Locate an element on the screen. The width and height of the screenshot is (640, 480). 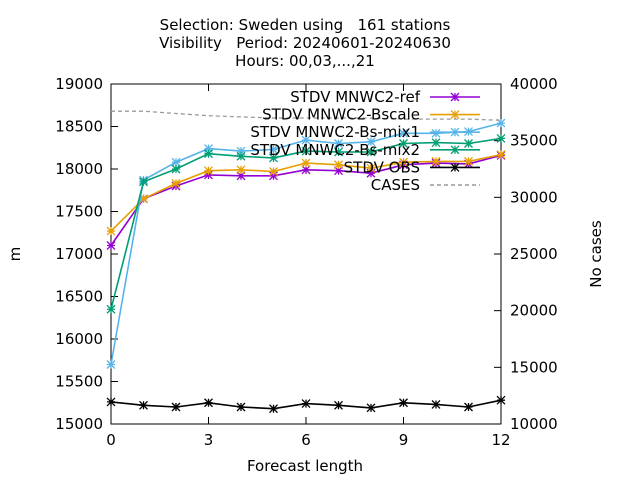
legend-item: STDV MNWC2-Bs-mix2 is located at coordinates (365, 150).